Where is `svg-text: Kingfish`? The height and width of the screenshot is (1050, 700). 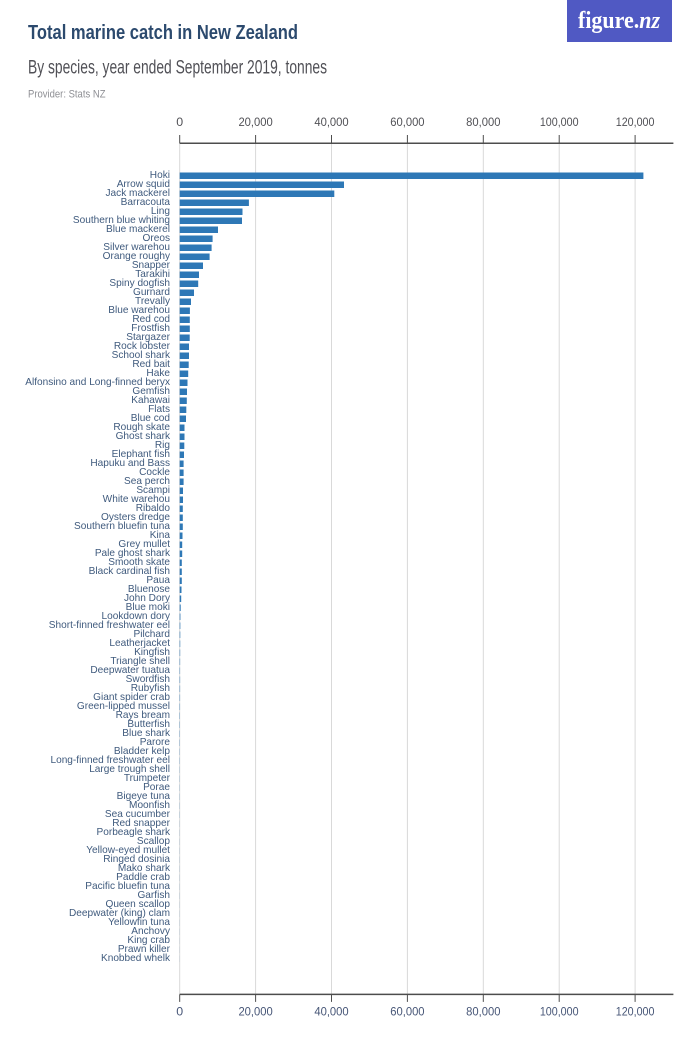 svg-text: Kingfish is located at coordinates (152, 652).